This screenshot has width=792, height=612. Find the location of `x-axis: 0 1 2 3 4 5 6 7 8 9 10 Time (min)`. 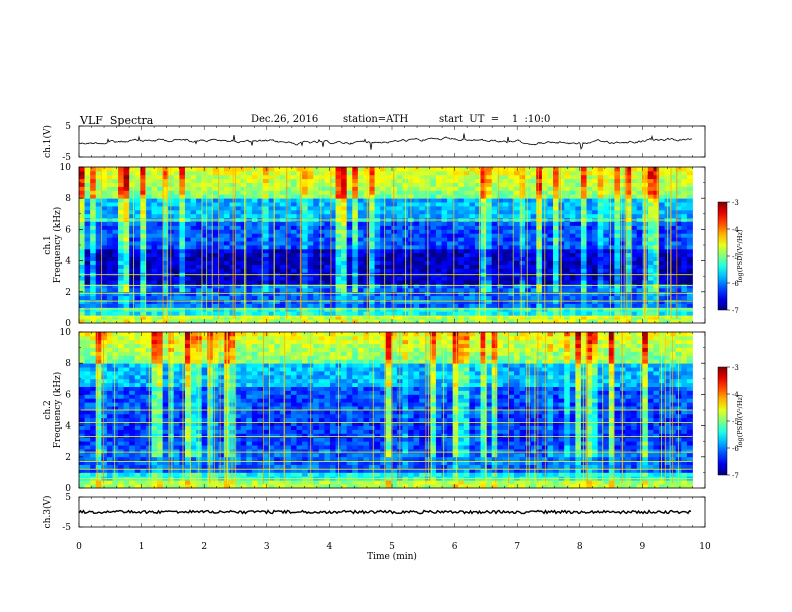

x-axis: 0 1 2 3 4 5 6 7 8 9 10 Time (min) is located at coordinates (393, 552).